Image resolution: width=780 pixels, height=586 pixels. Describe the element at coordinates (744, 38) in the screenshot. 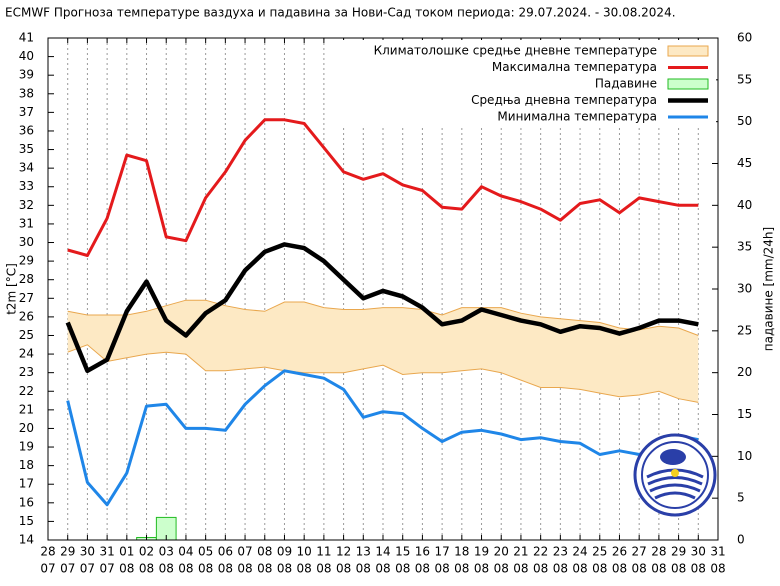

I see `y2-tick-label: 60` at that location.